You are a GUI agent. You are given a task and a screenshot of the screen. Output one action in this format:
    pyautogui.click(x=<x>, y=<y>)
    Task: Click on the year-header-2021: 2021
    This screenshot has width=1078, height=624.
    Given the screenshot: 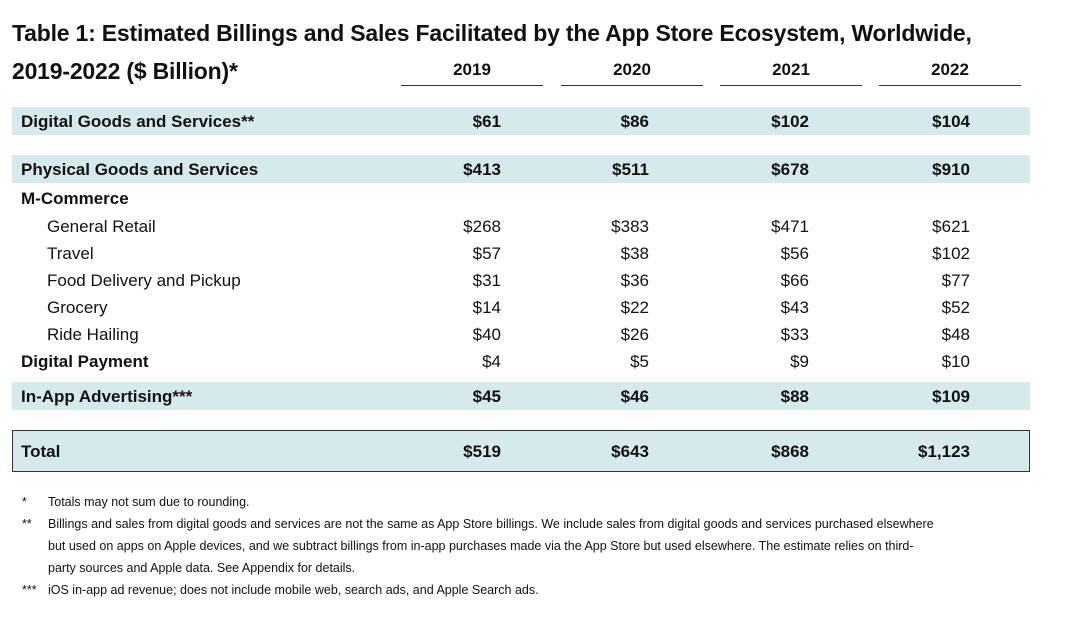 What is the action you would take?
    pyautogui.click(x=791, y=69)
    